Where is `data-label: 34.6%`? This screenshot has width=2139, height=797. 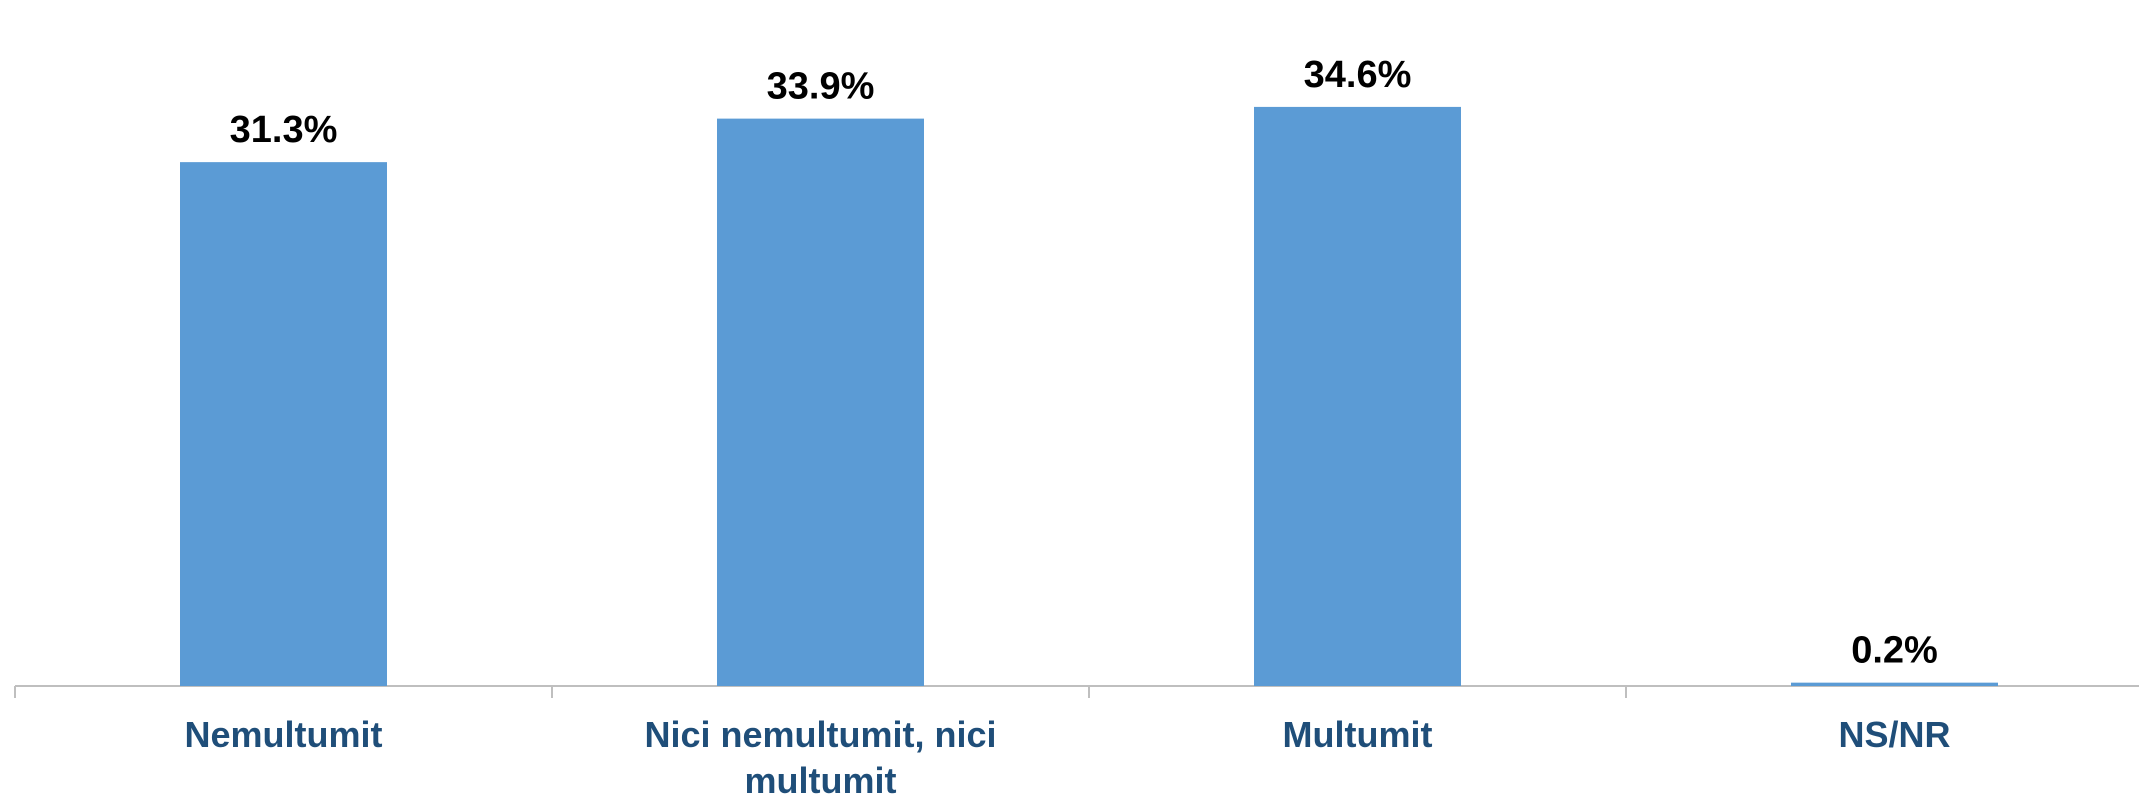 data-label: 34.6% is located at coordinates (1358, 75).